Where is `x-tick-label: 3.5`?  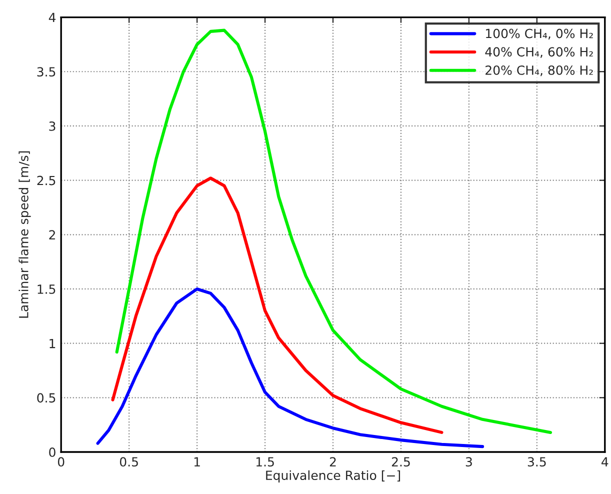
x-tick-label: 3.5 is located at coordinates (537, 462).